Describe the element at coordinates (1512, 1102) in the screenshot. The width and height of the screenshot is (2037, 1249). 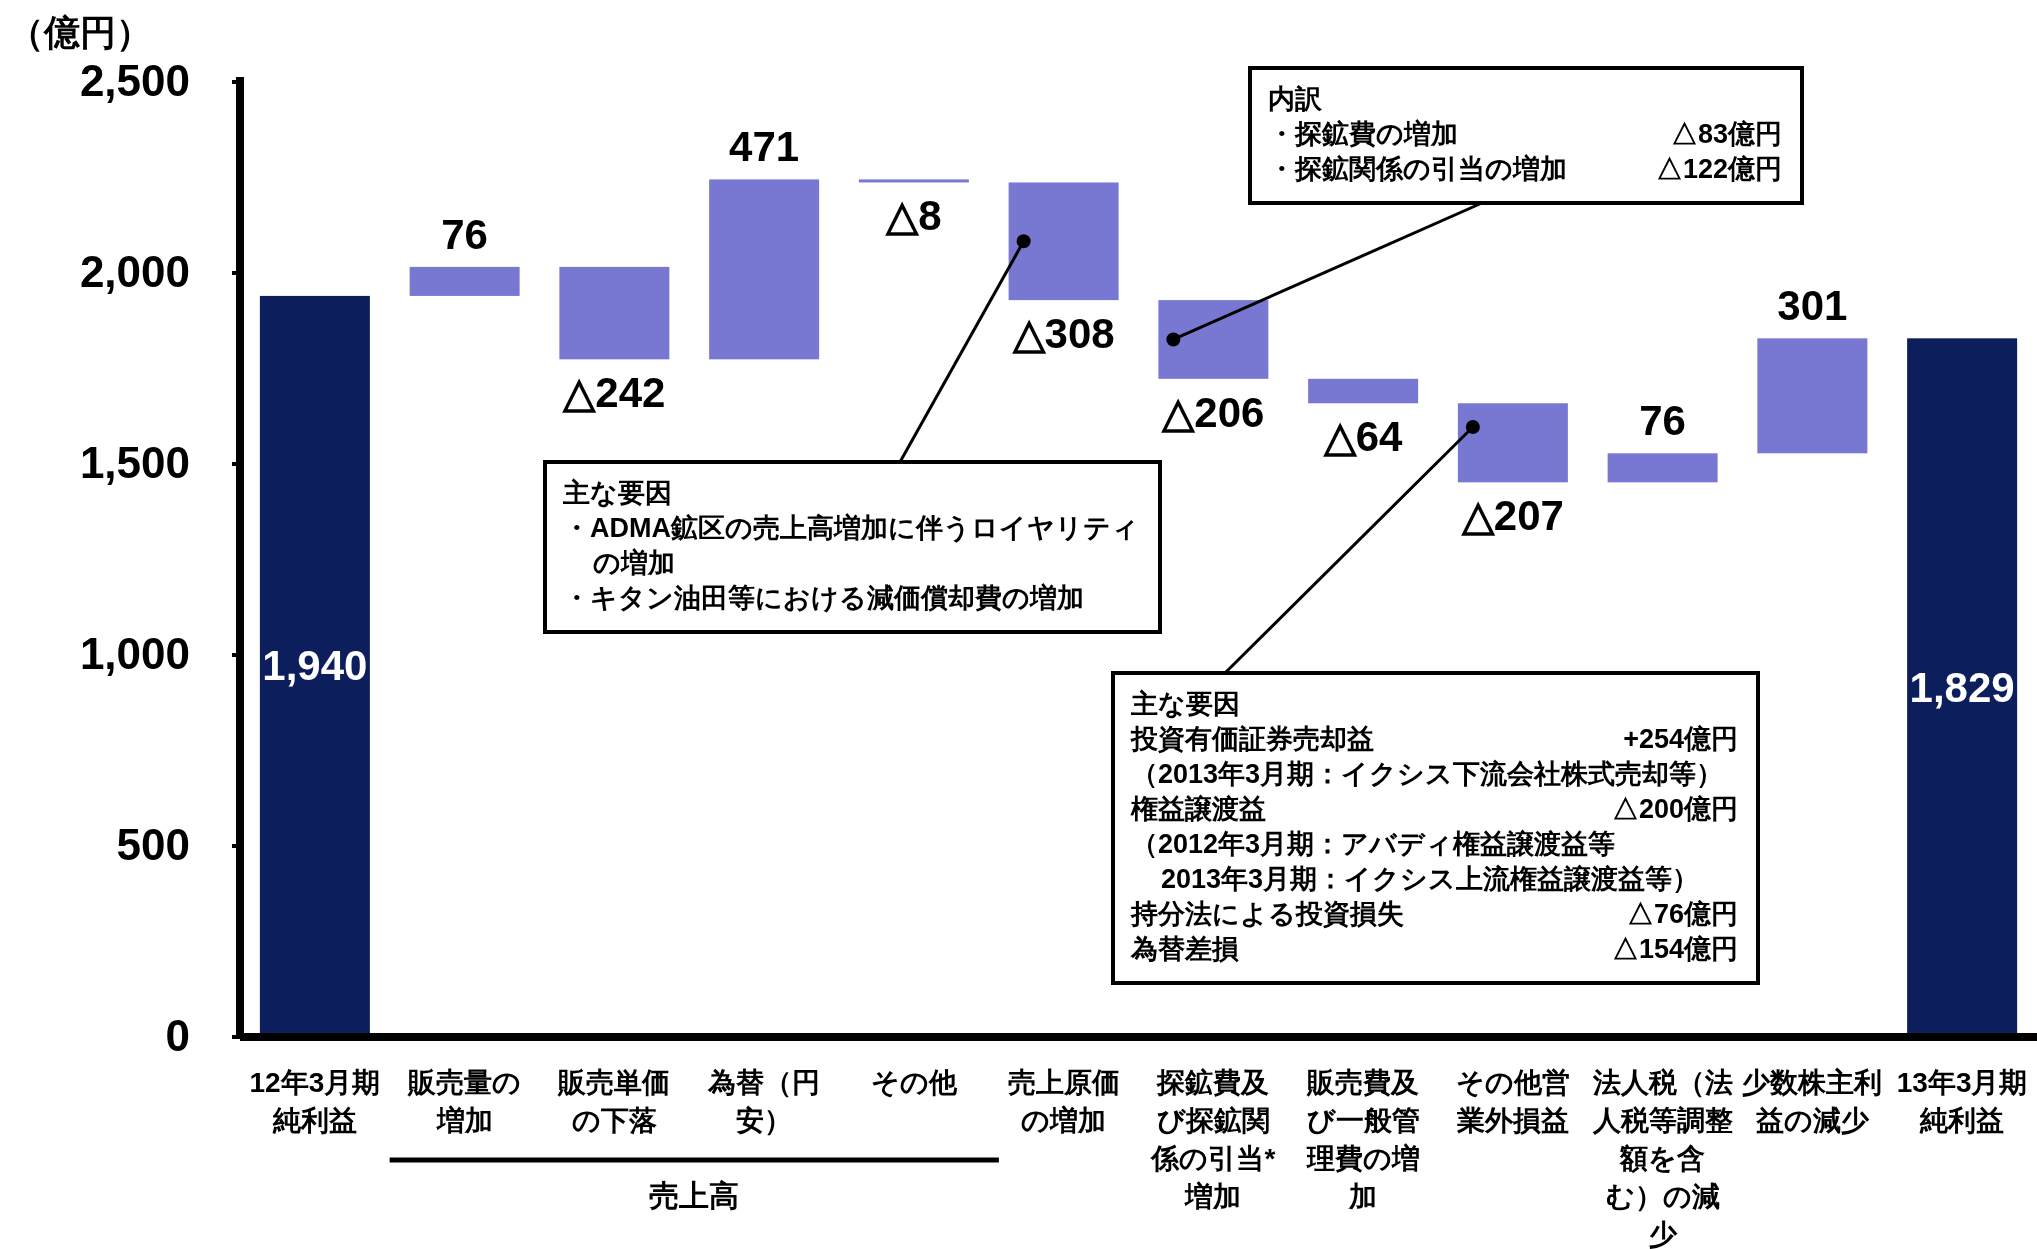
I see `x-tick-label: その他営業外損益` at that location.